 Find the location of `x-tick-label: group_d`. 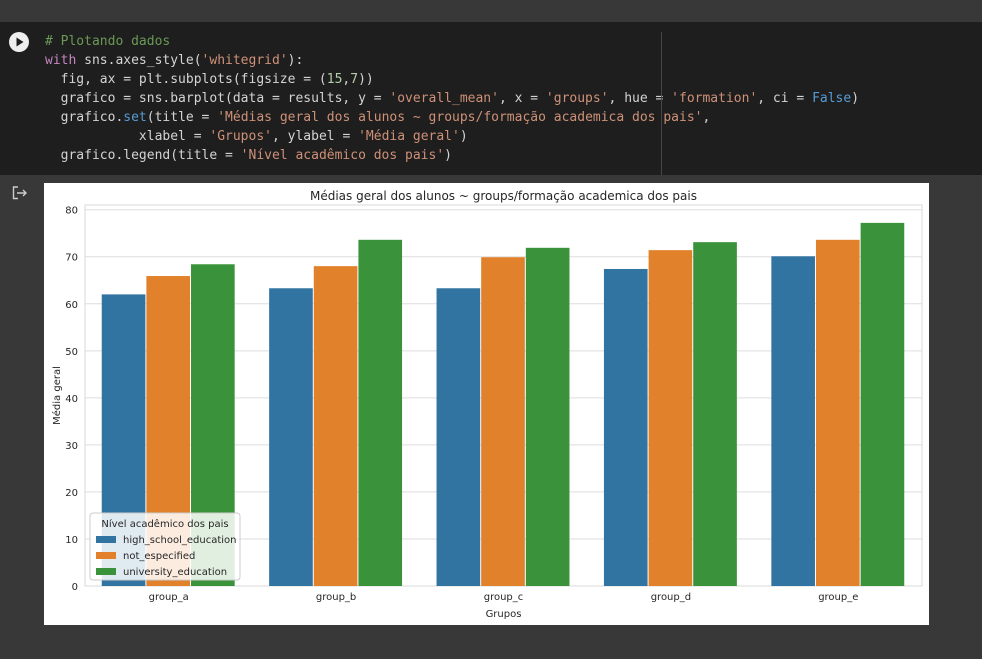

x-tick-label: group_d is located at coordinates (671, 597).